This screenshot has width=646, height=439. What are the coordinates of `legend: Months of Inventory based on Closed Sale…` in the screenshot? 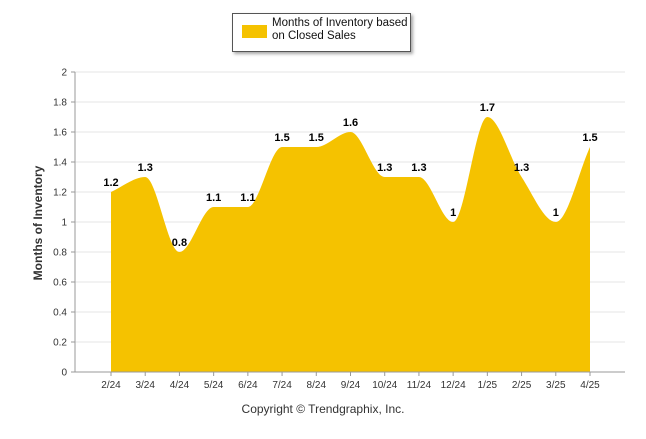 It's located at (321, 32).